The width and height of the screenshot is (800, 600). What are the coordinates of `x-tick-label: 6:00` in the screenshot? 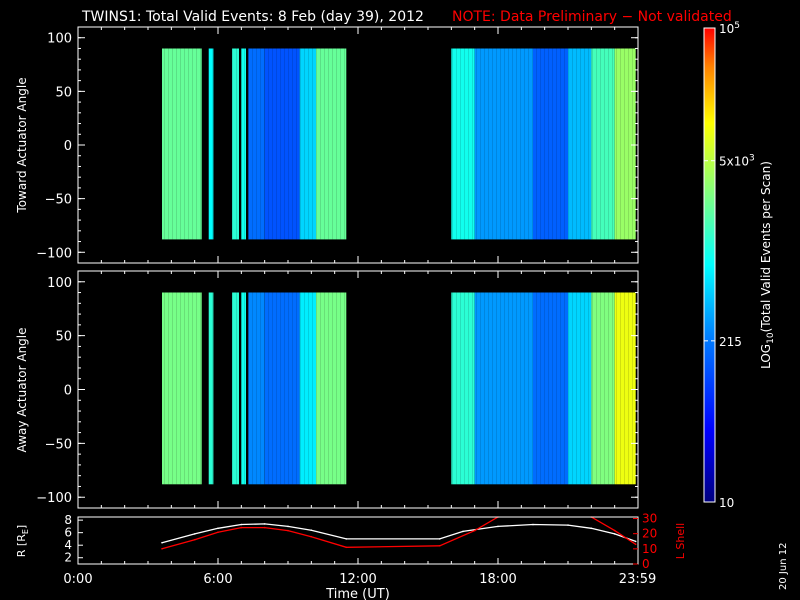 It's located at (217, 579).